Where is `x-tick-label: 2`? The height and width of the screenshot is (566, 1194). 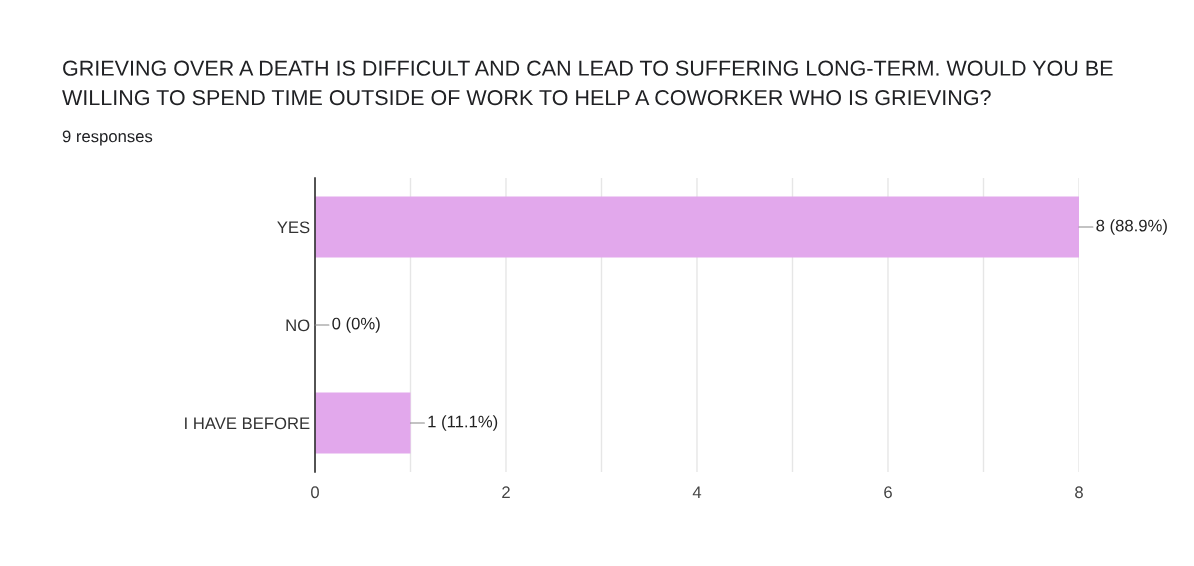
x-tick-label: 2 is located at coordinates (506, 492).